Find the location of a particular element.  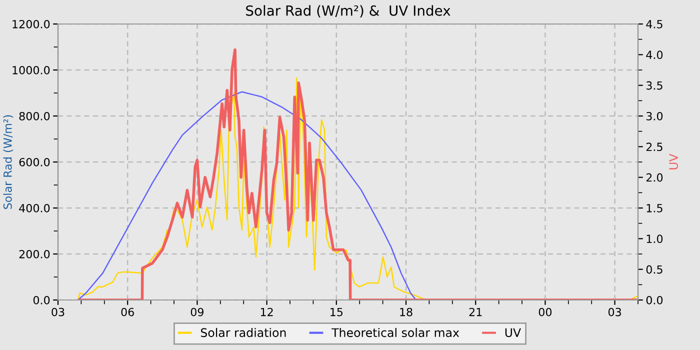

y2-tick-label: 4.0 is located at coordinates (654, 55).